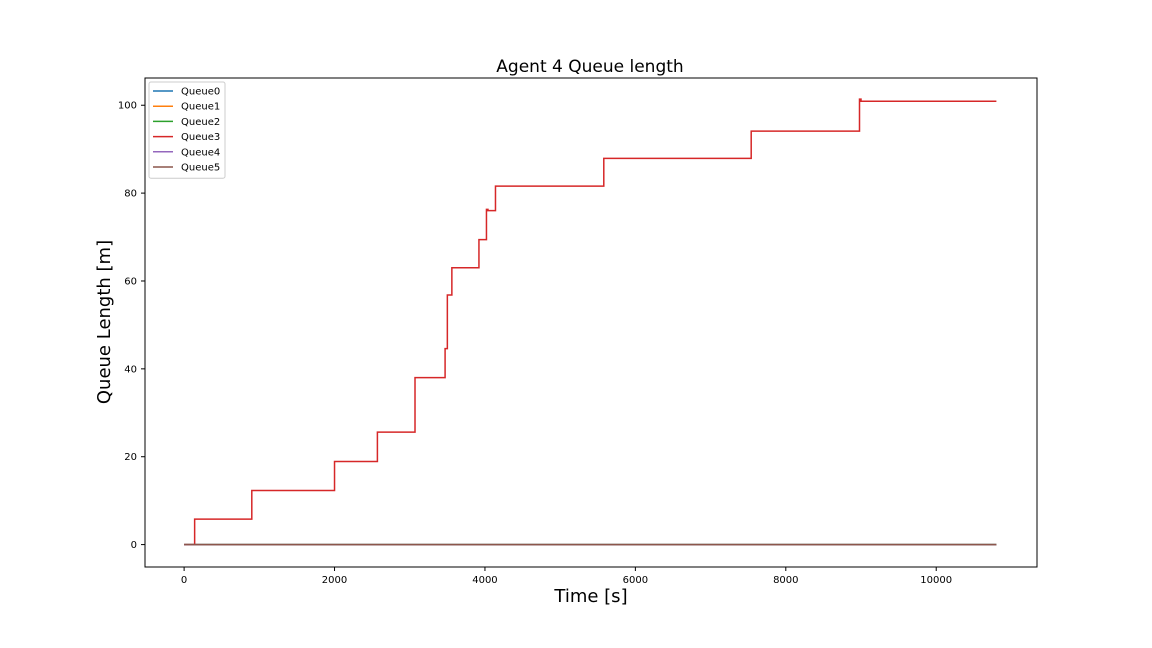 The height and width of the screenshot is (648, 1152). Describe the element at coordinates (130, 281) in the screenshot. I see `y-tick-label: 60` at that location.